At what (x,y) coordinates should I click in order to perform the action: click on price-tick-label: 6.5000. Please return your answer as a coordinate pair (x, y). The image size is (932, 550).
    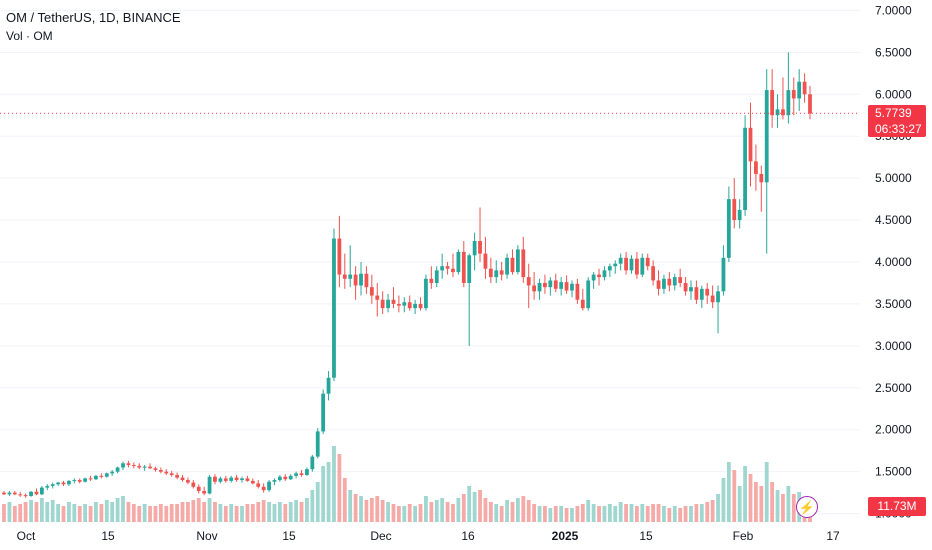
    Looking at the image, I should click on (893, 52).